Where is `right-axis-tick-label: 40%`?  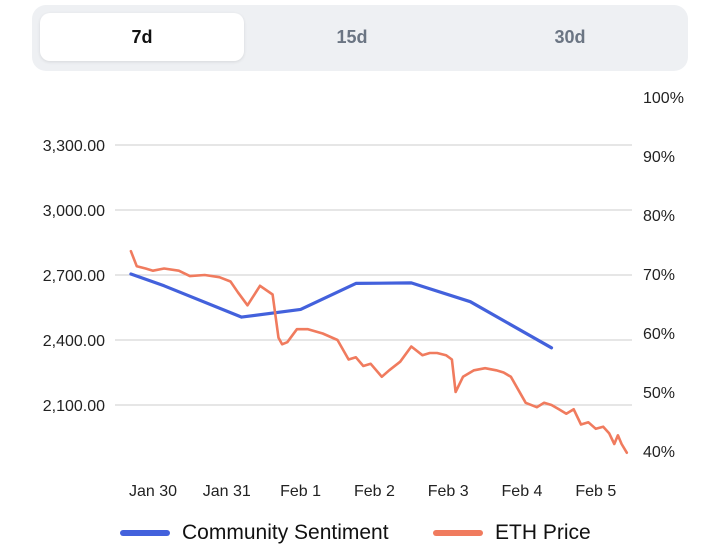
right-axis-tick-label: 40% is located at coordinates (659, 452).